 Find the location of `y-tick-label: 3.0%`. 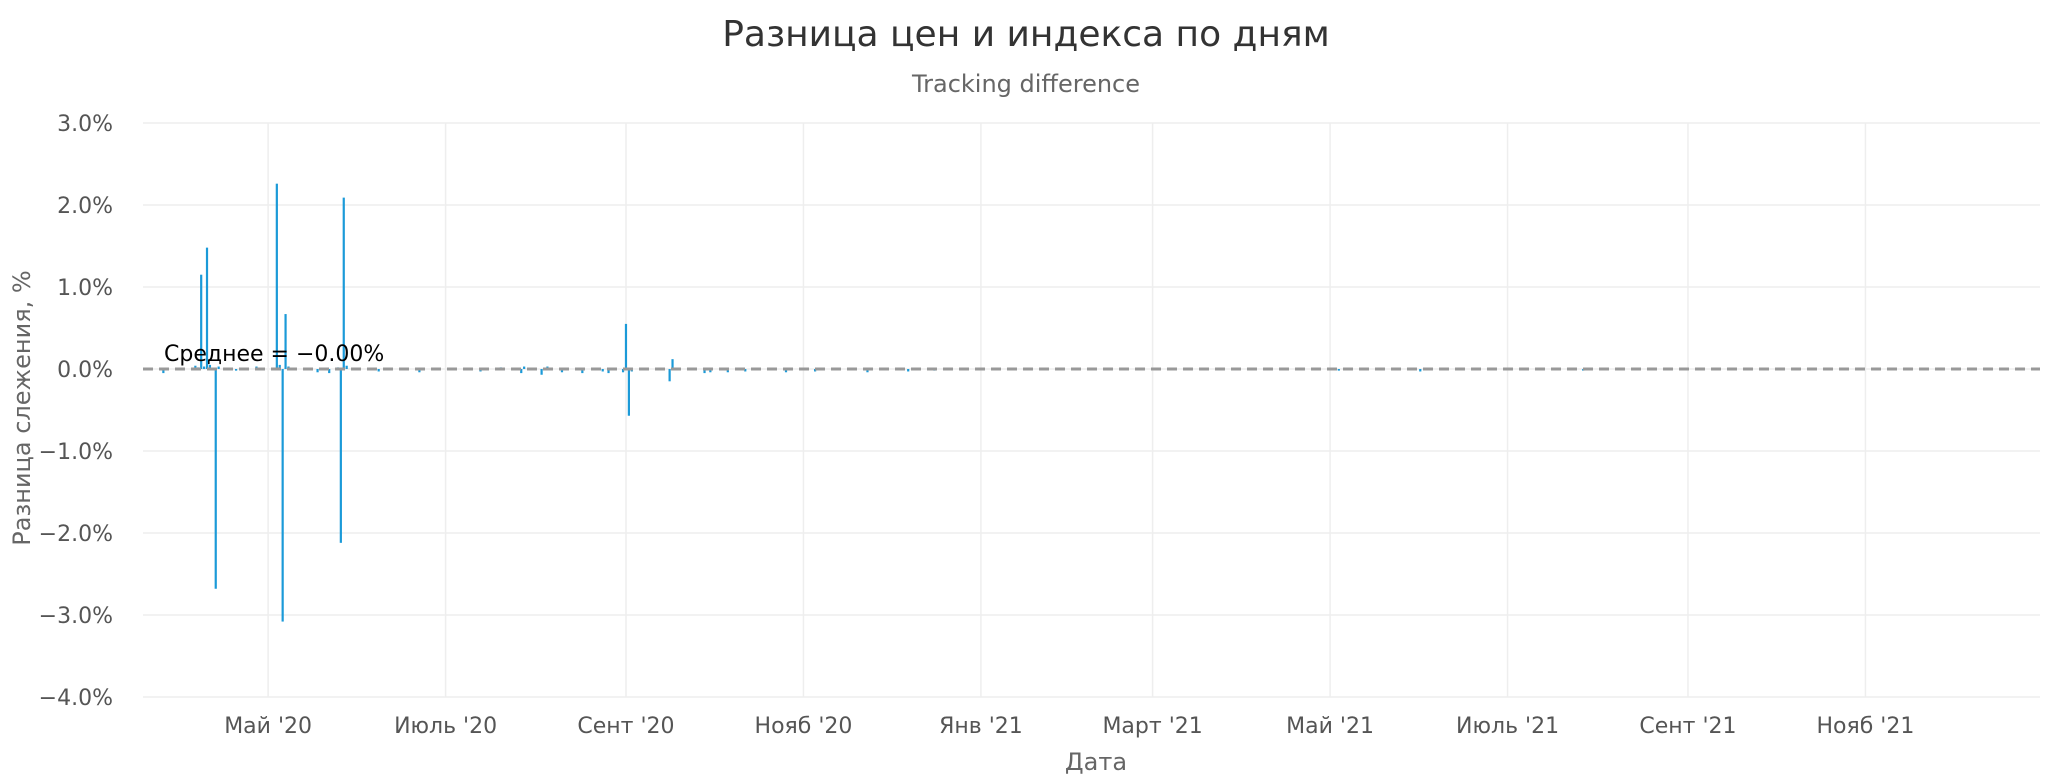

y-tick-label: 3.0% is located at coordinates (85, 124).